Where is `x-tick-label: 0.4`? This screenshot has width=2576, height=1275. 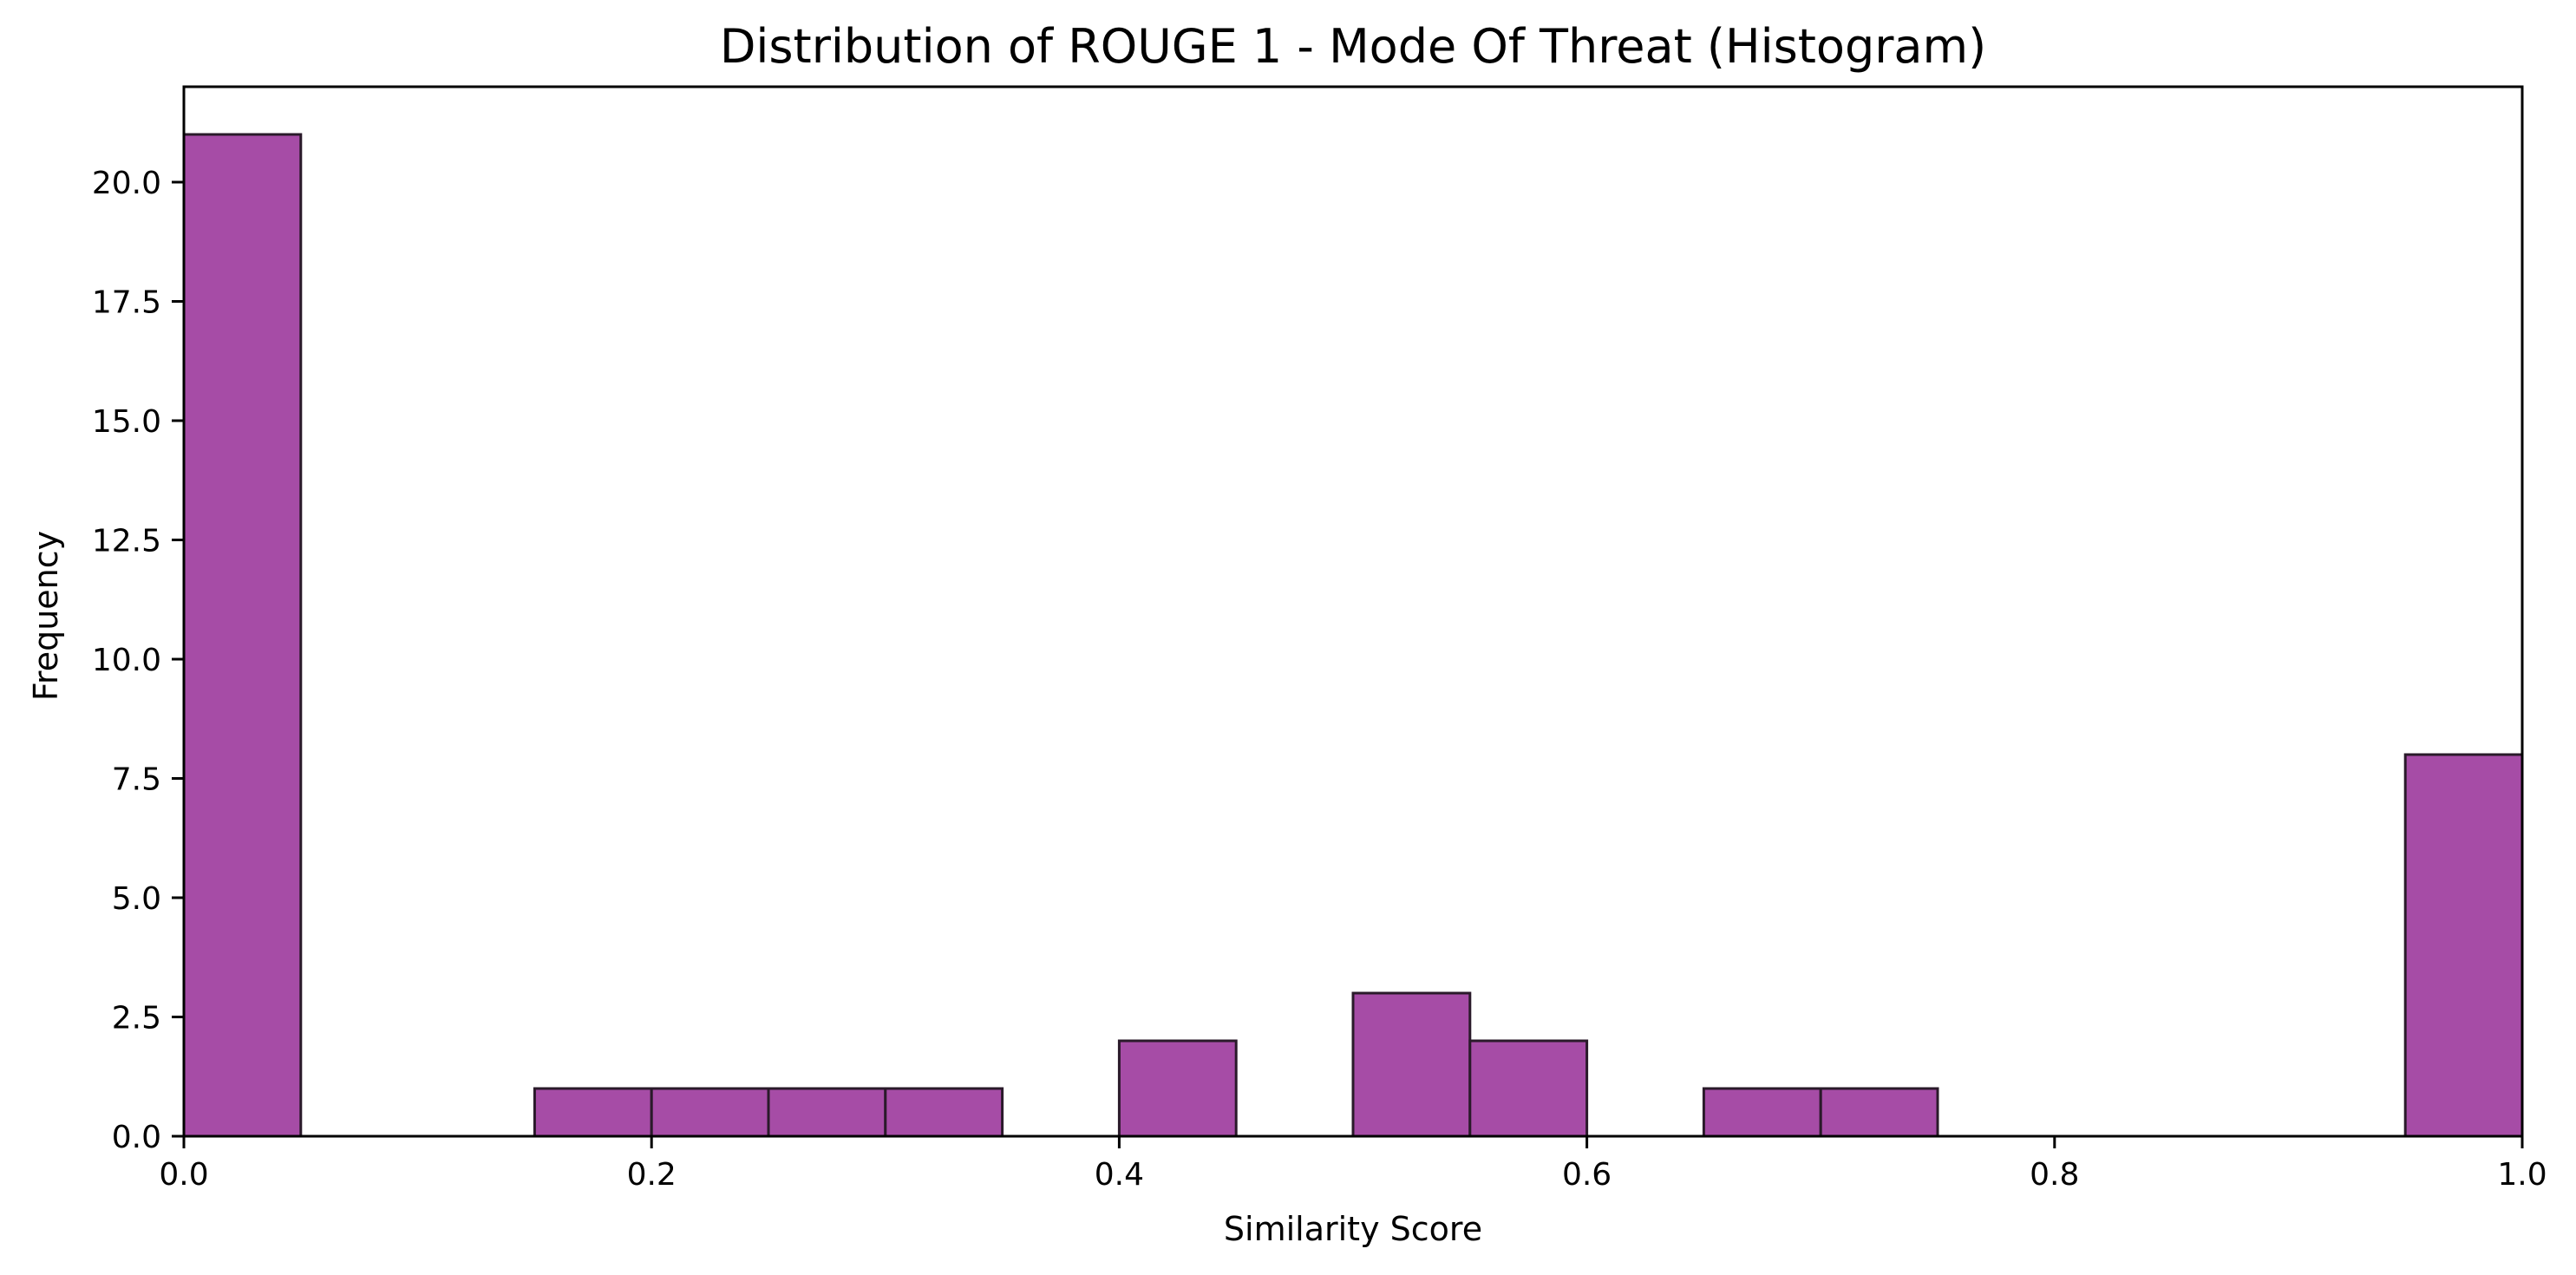 x-tick-label: 0.4 is located at coordinates (1119, 1175).